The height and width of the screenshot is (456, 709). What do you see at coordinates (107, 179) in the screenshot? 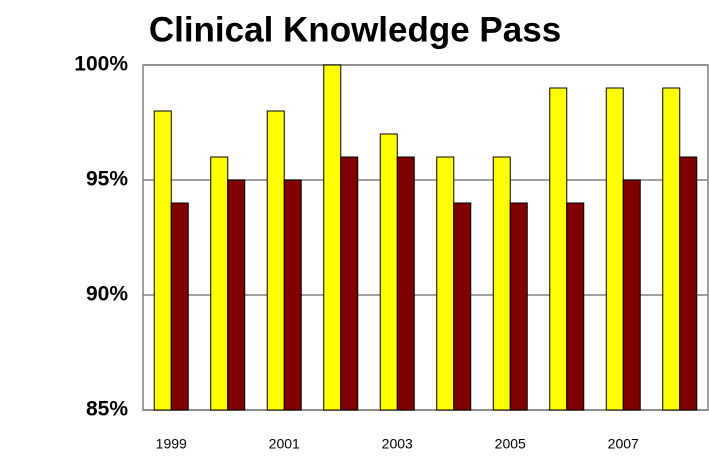
I see `y-tick-label: 95%` at bounding box center [107, 179].